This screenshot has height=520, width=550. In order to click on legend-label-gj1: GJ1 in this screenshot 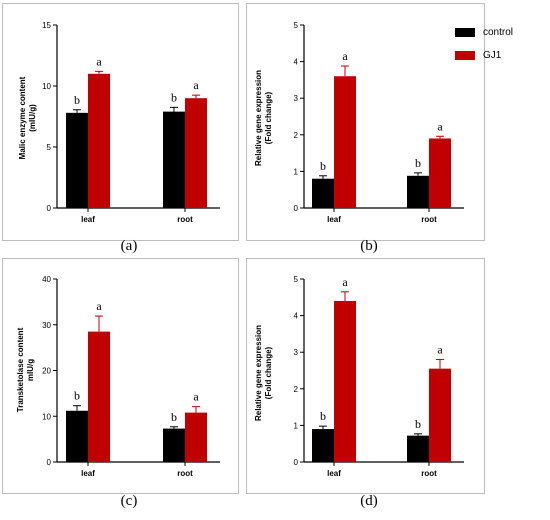, I will do `click(492, 55)`.